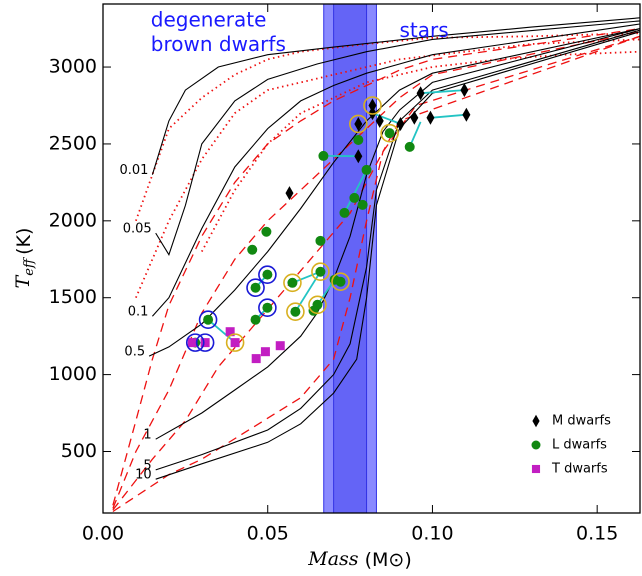  I want to click on x-tick-label: 0.00, so click(103, 534).